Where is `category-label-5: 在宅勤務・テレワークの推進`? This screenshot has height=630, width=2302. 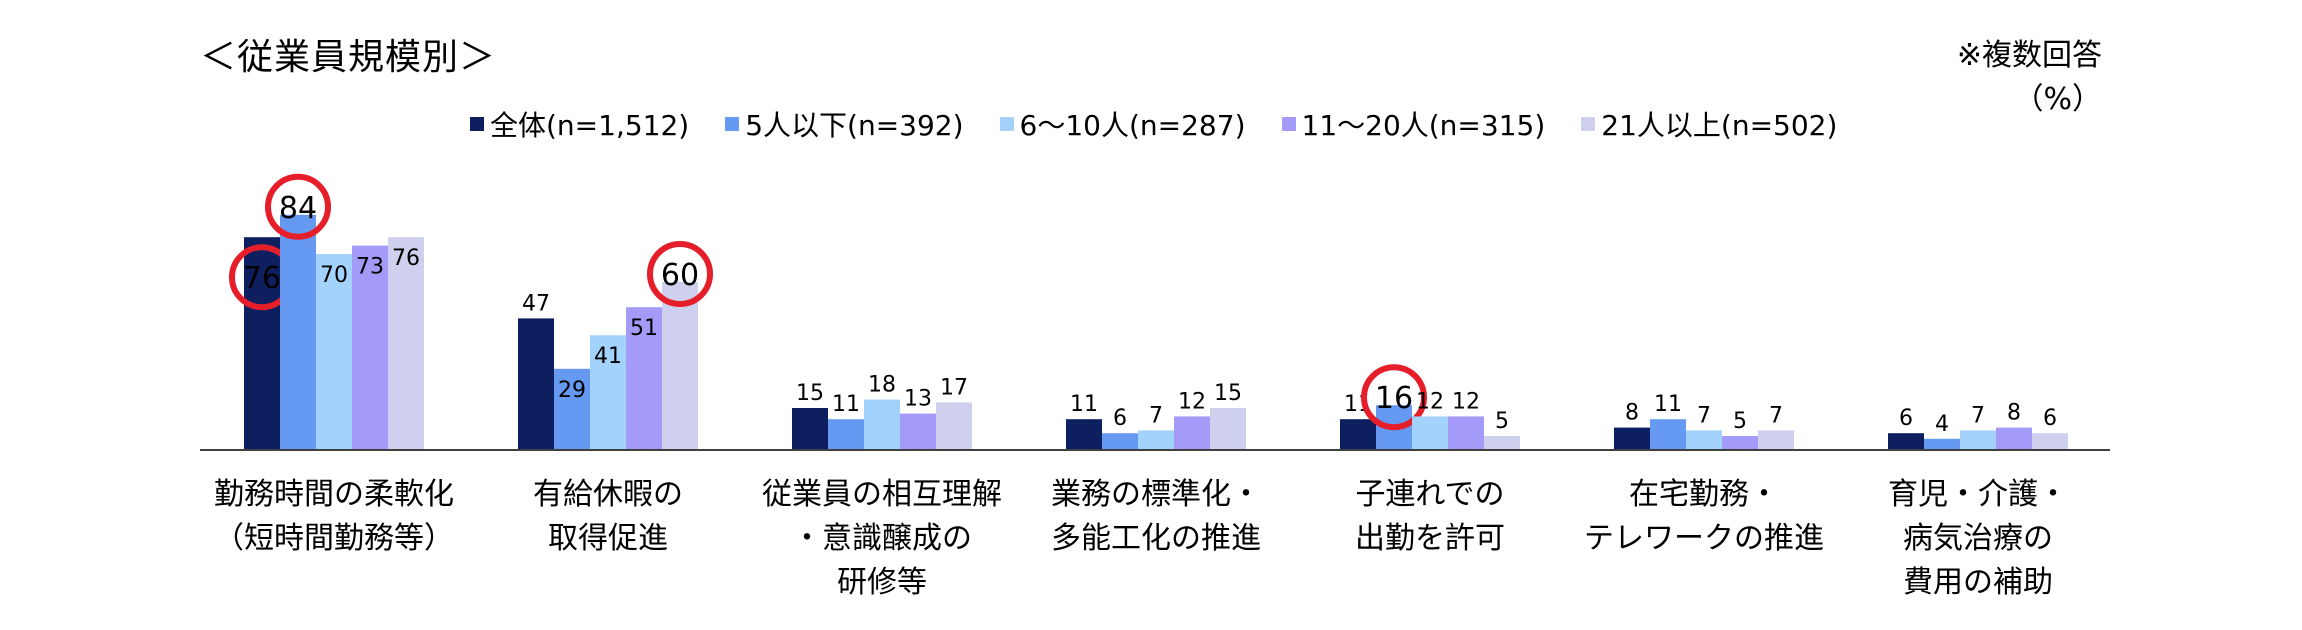 category-label-5: 在宅勤務・テレワークの推進 is located at coordinates (1704, 516).